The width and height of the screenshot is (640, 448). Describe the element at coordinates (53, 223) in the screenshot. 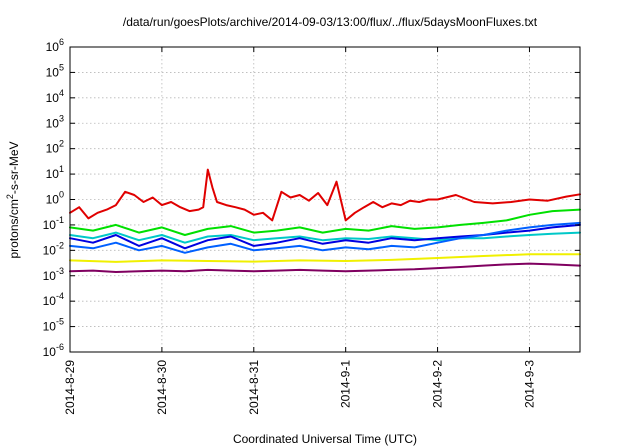

I see `y-tick-label: 10⁻¹` at that location.